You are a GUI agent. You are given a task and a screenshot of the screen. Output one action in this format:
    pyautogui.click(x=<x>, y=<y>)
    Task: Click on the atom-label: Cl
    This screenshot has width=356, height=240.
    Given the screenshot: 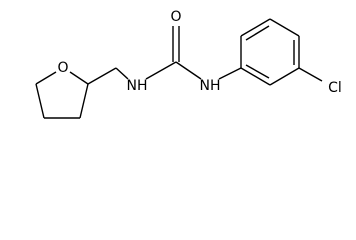 What is the action you would take?
    pyautogui.click(x=335, y=88)
    